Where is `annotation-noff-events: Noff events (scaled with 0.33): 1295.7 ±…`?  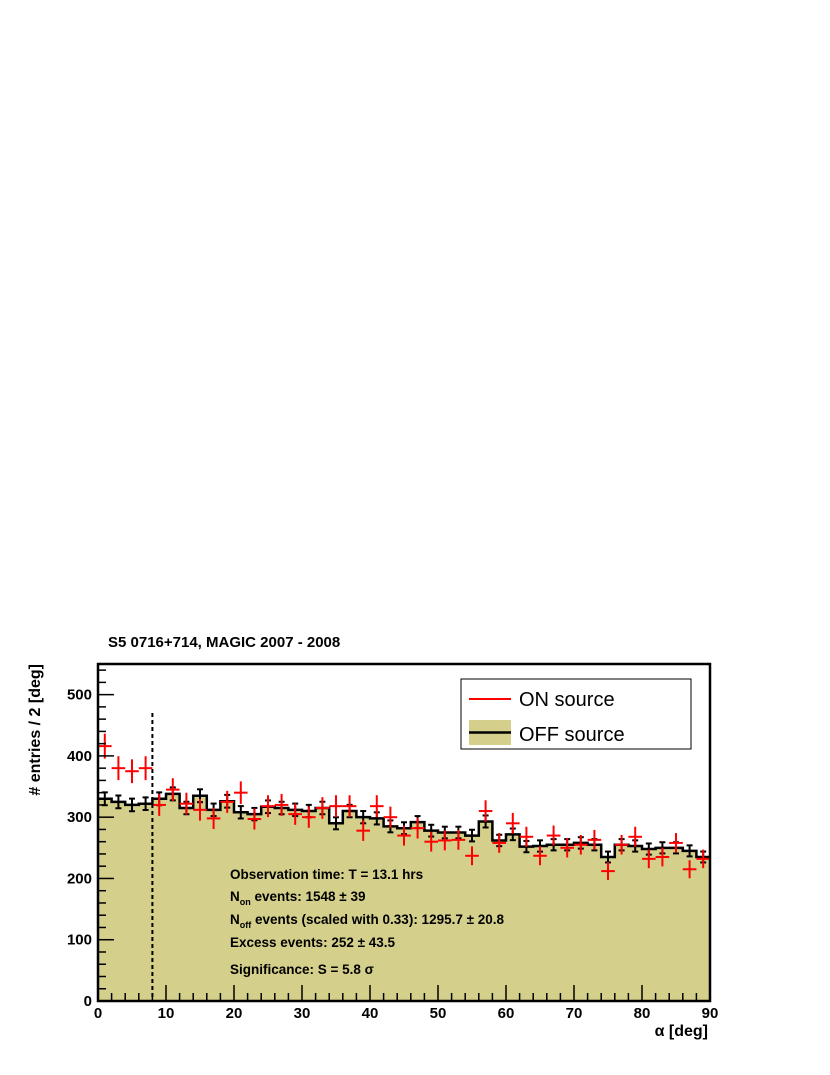
annotation-noff-events: Noff events (scaled with 0.33): 1295.7 ±… is located at coordinates (367, 921).